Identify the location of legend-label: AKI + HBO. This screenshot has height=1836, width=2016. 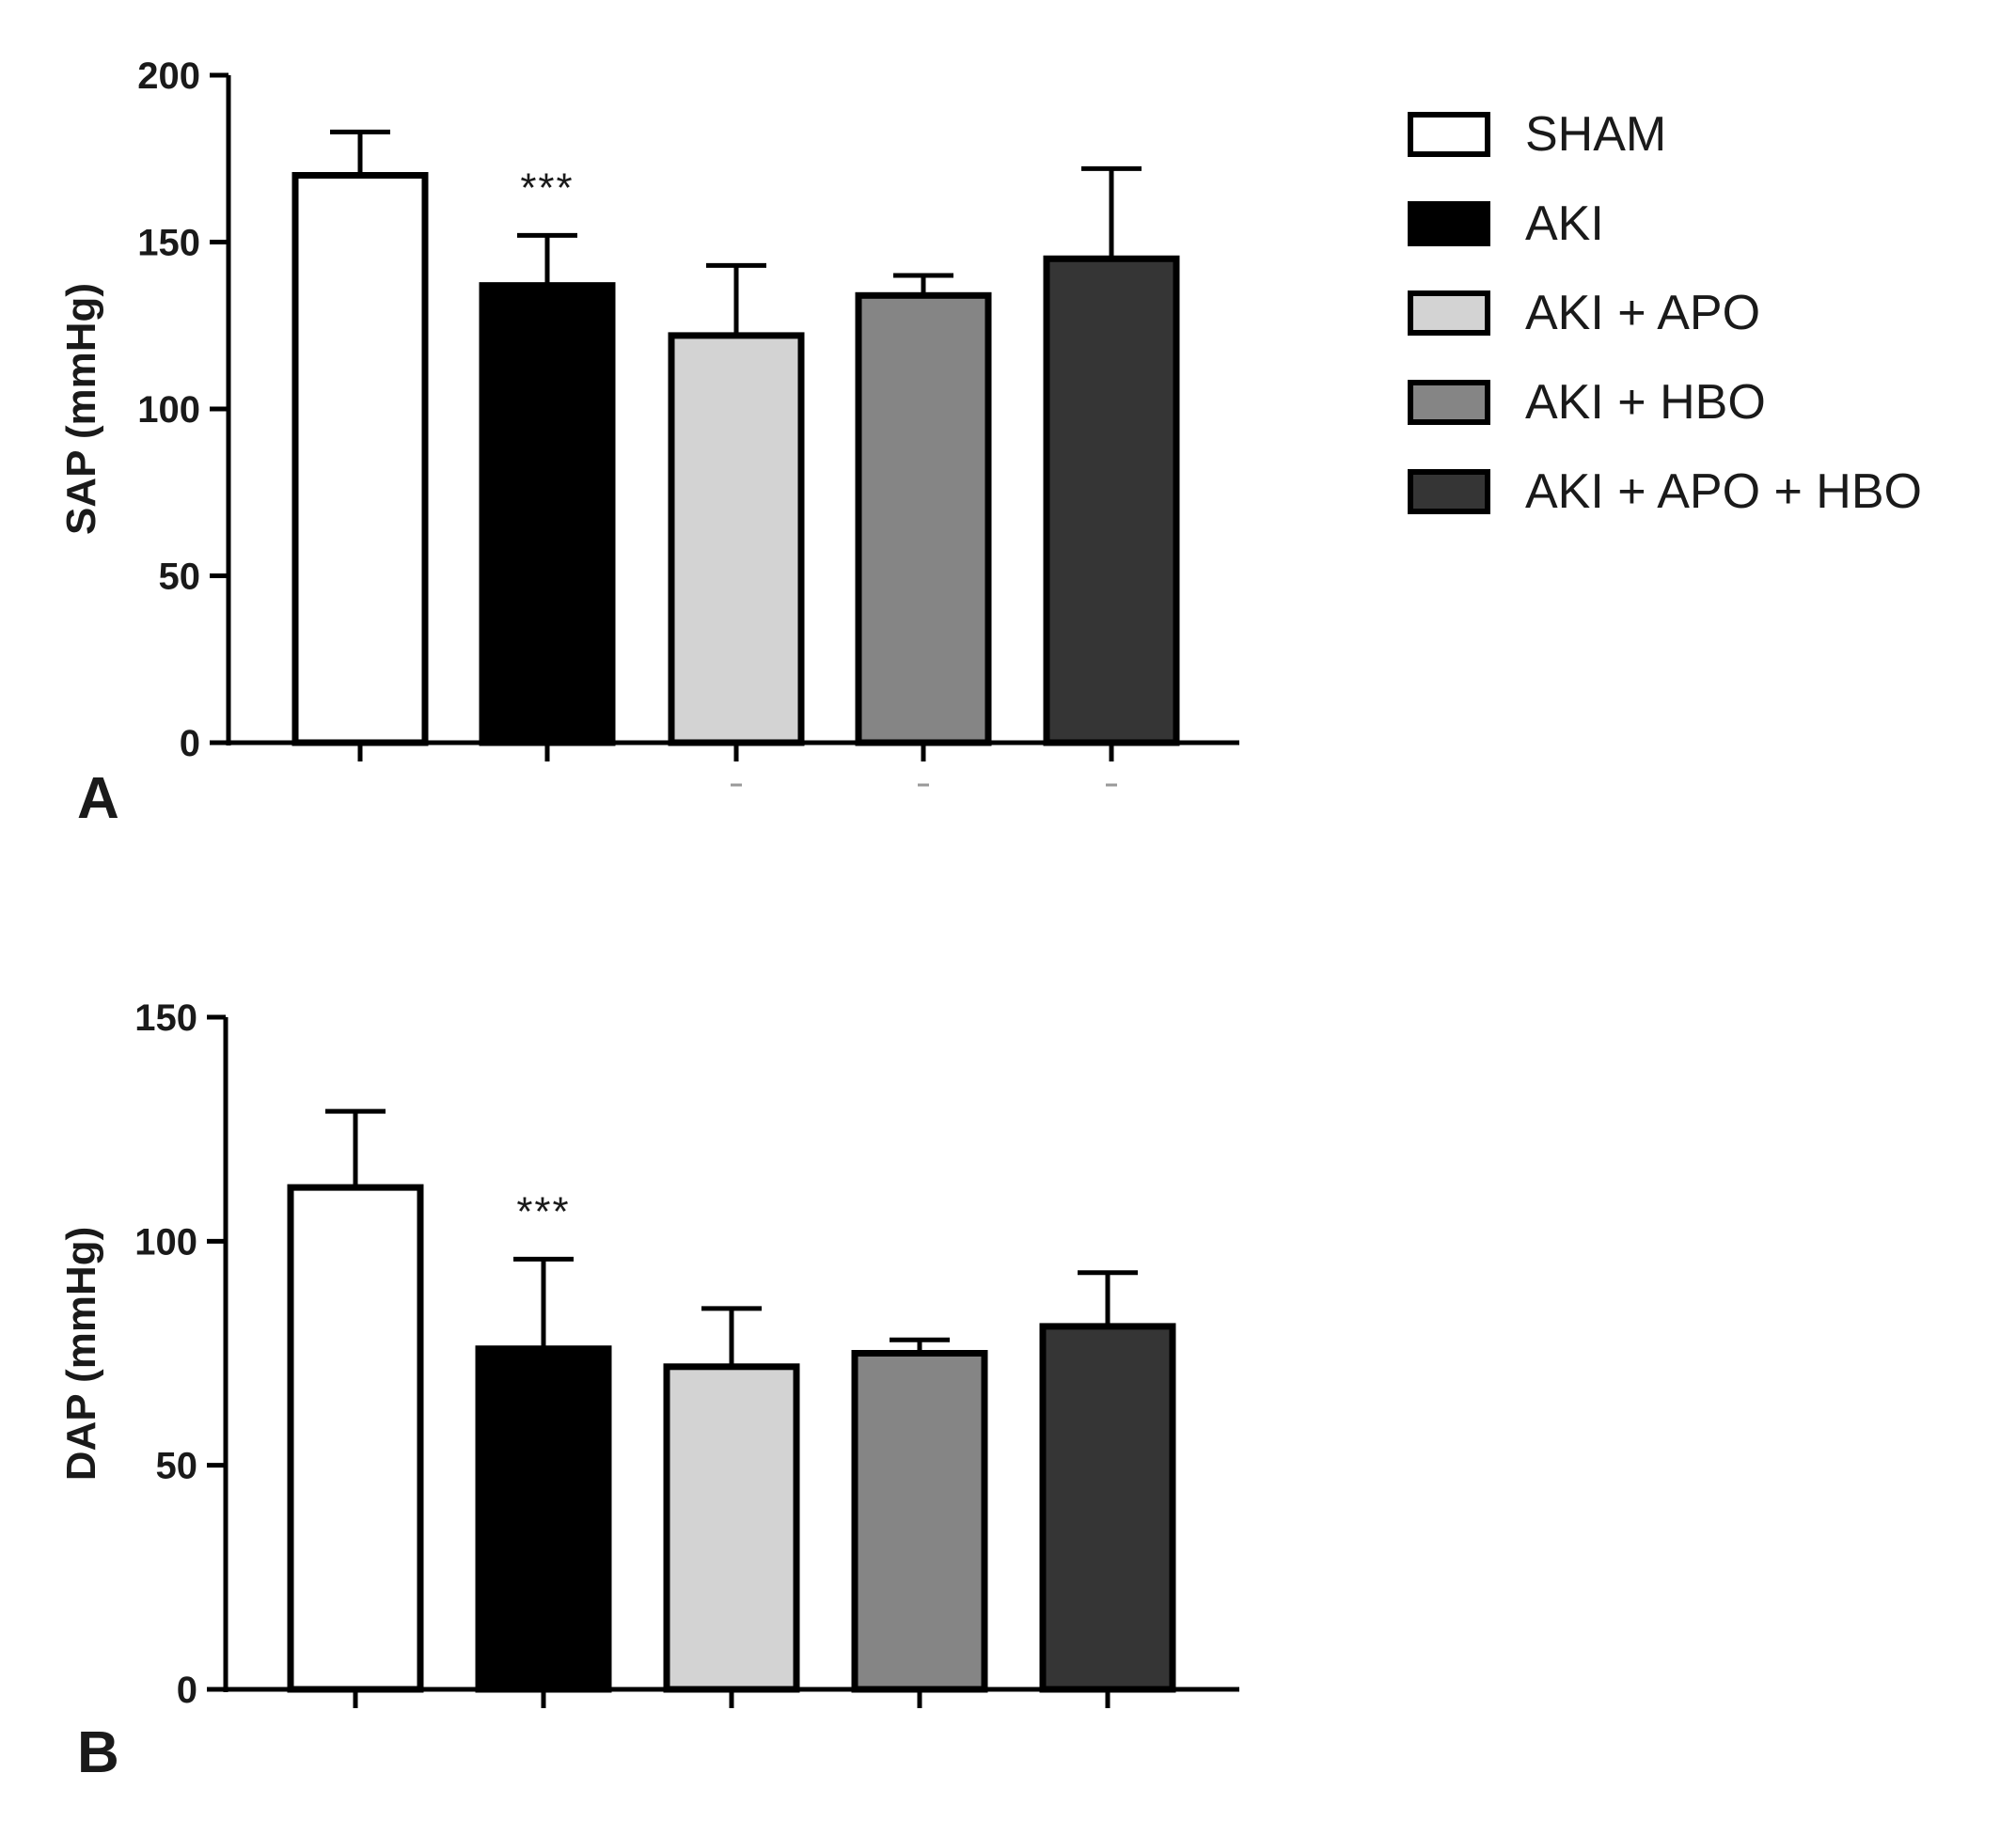
(1645, 402).